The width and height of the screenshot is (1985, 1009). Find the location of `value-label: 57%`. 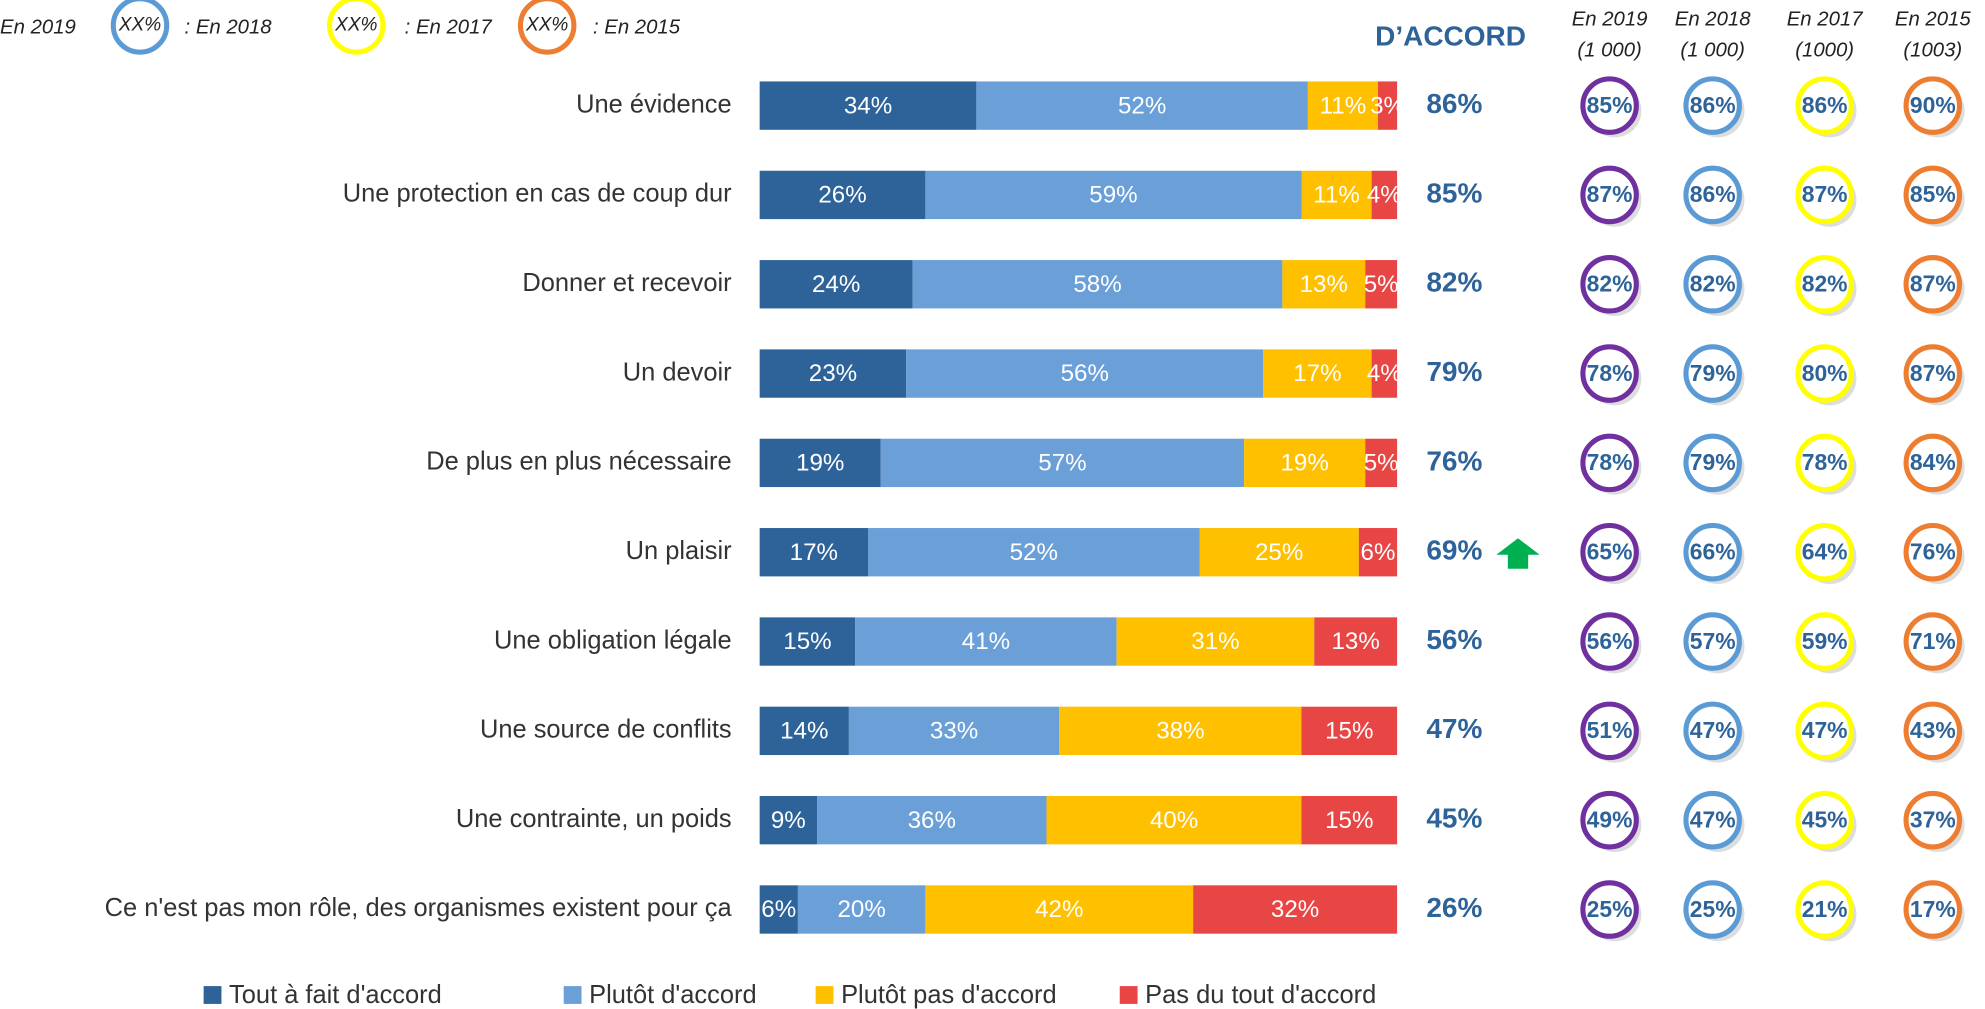

value-label: 57% is located at coordinates (1062, 463).